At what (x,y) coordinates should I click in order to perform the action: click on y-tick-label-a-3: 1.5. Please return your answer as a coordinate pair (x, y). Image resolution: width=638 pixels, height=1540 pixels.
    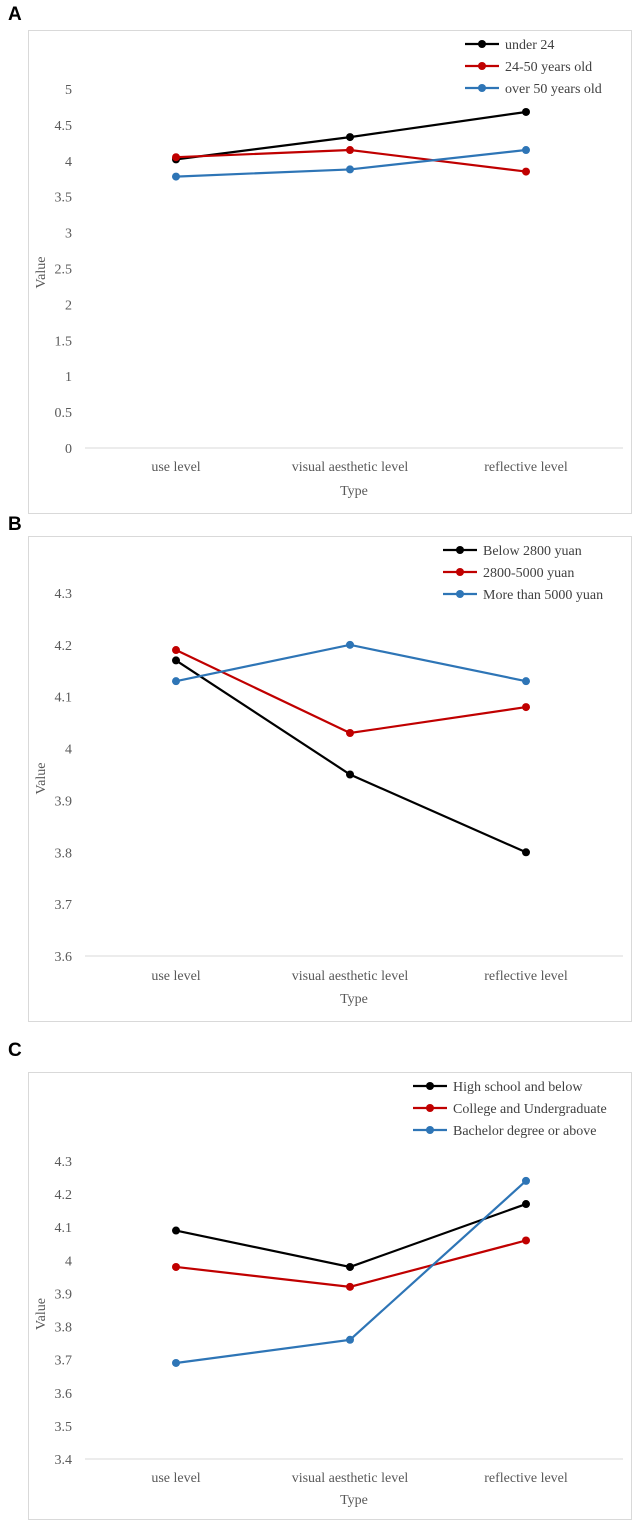
    Looking at the image, I should click on (64, 341).